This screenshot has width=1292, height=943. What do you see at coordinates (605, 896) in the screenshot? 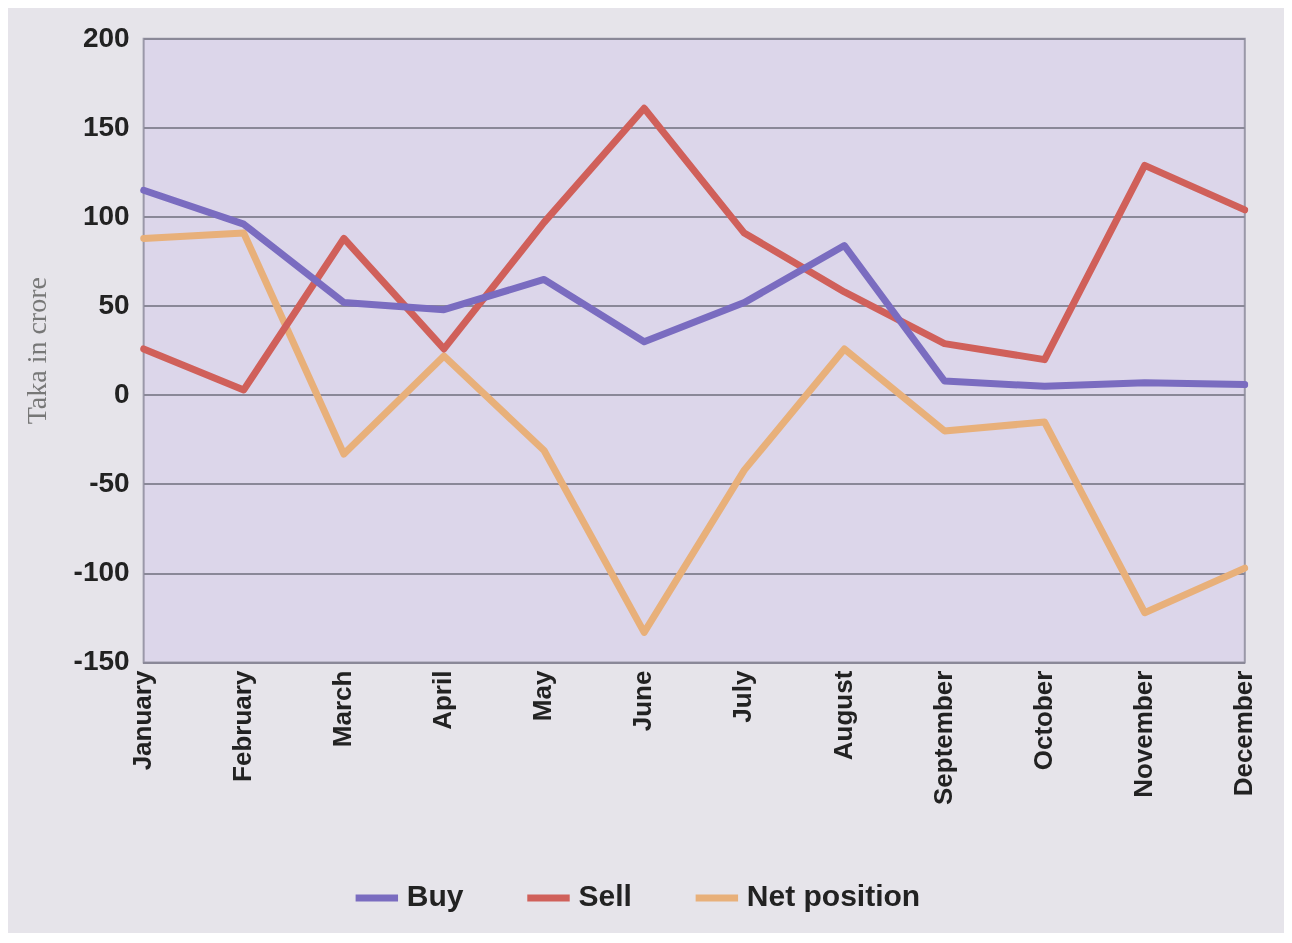
I see `legend-label: Sell` at bounding box center [605, 896].